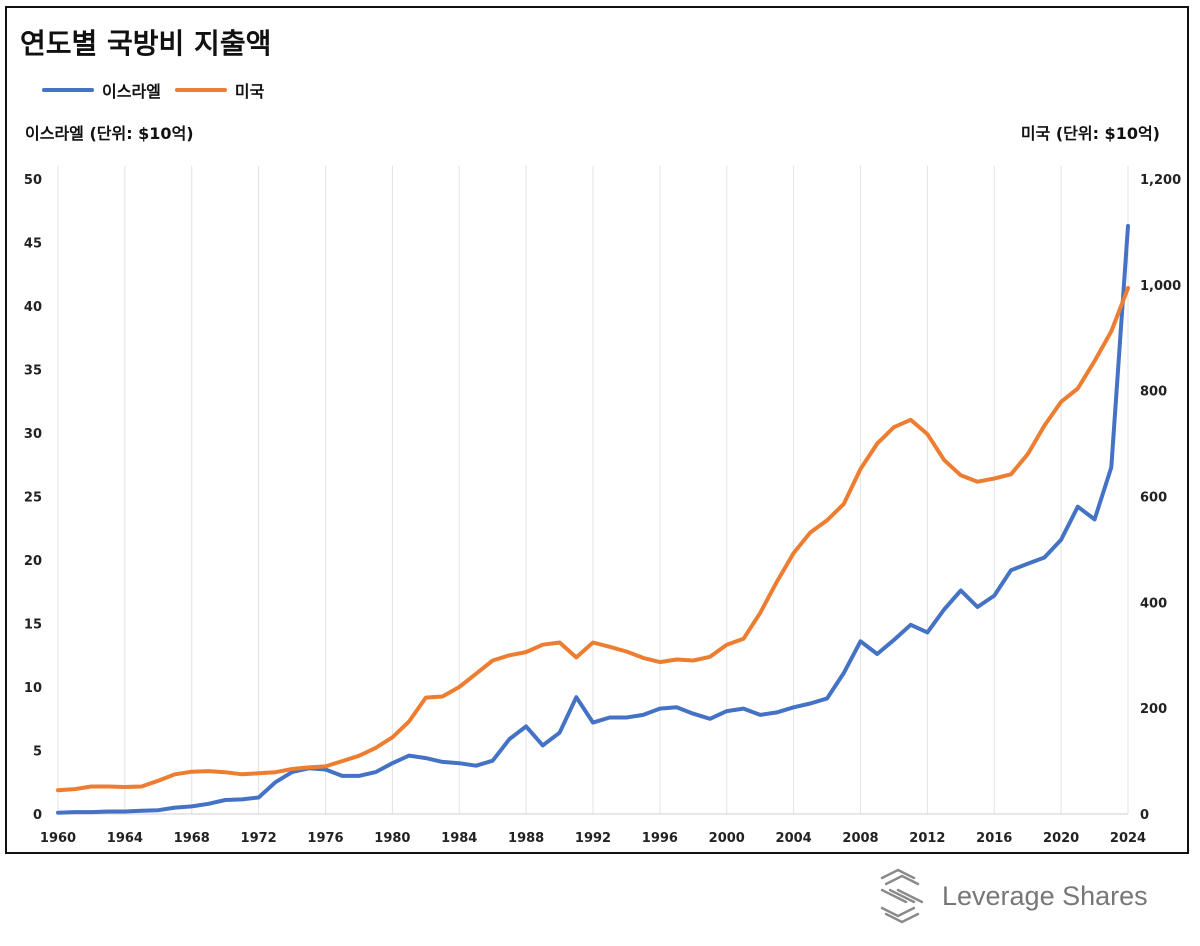 Image resolution: width=1200 pixels, height=946 pixels. I want to click on x-tick-1996: 1996, so click(660, 838).